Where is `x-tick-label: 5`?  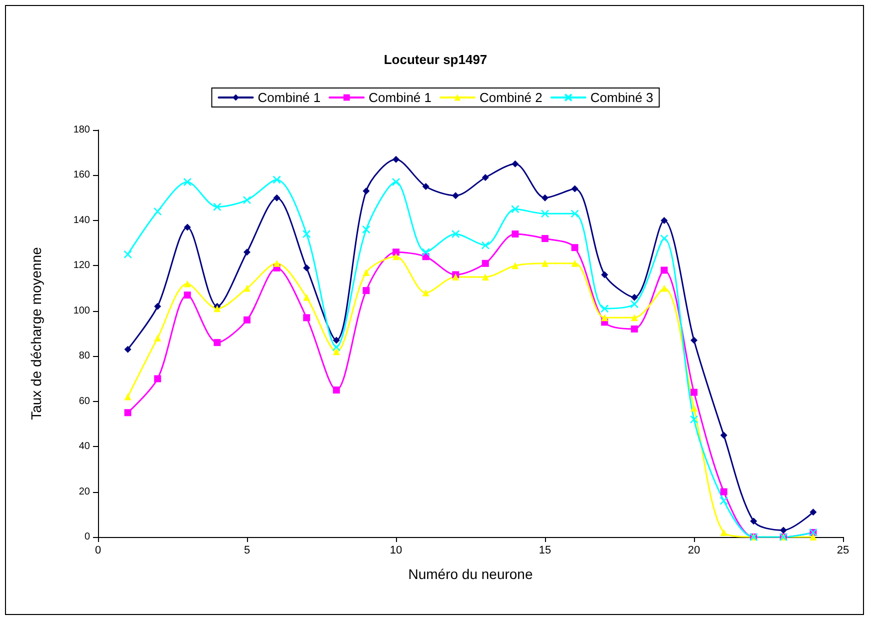
x-tick-label: 5 is located at coordinates (247, 550).